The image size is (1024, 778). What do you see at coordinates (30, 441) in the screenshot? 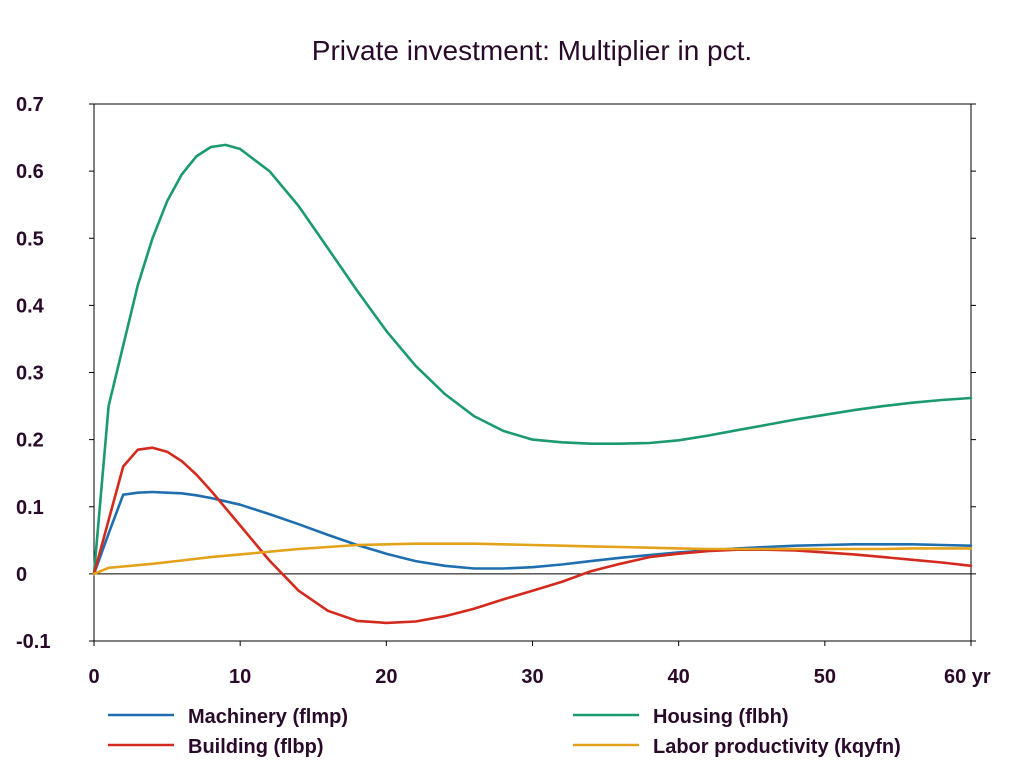
I see `y-tick-label: 0.2` at bounding box center [30, 441].